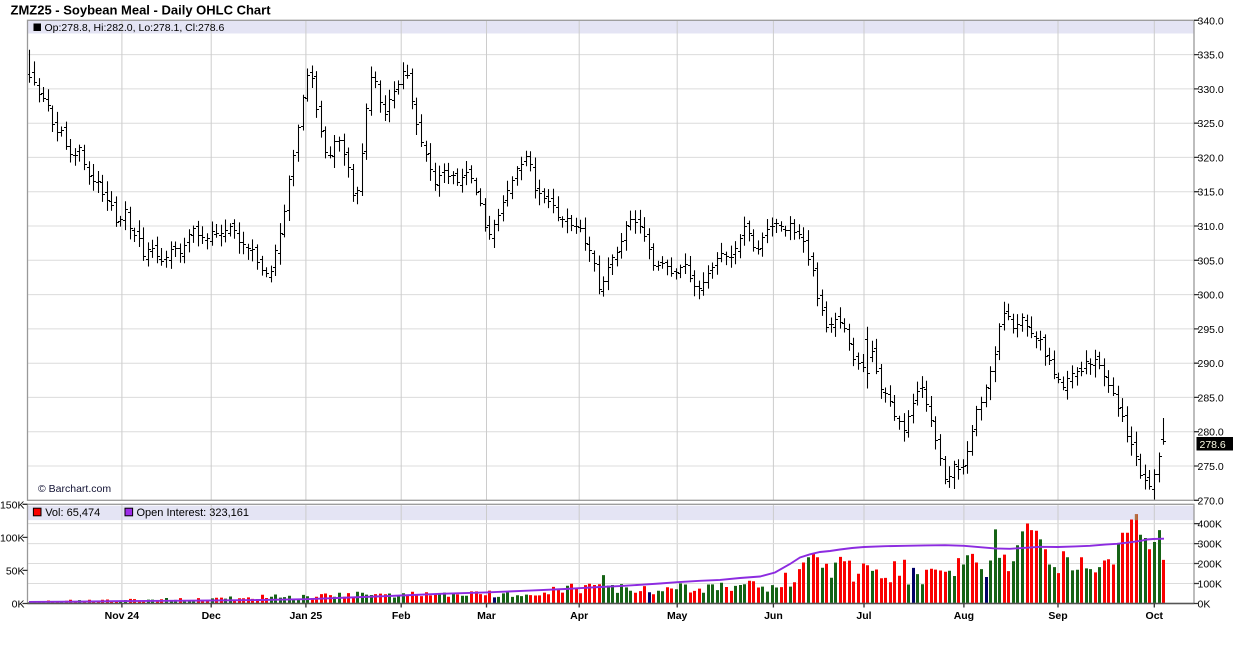 The width and height of the screenshot is (1236, 645). Describe the element at coordinates (141, 9) in the screenshot. I see `svg-text:ZMZ25 - Soybean Meal - Daily O: ZMZ25 - Soybean Meal - Daily OHLC Chart` at that location.